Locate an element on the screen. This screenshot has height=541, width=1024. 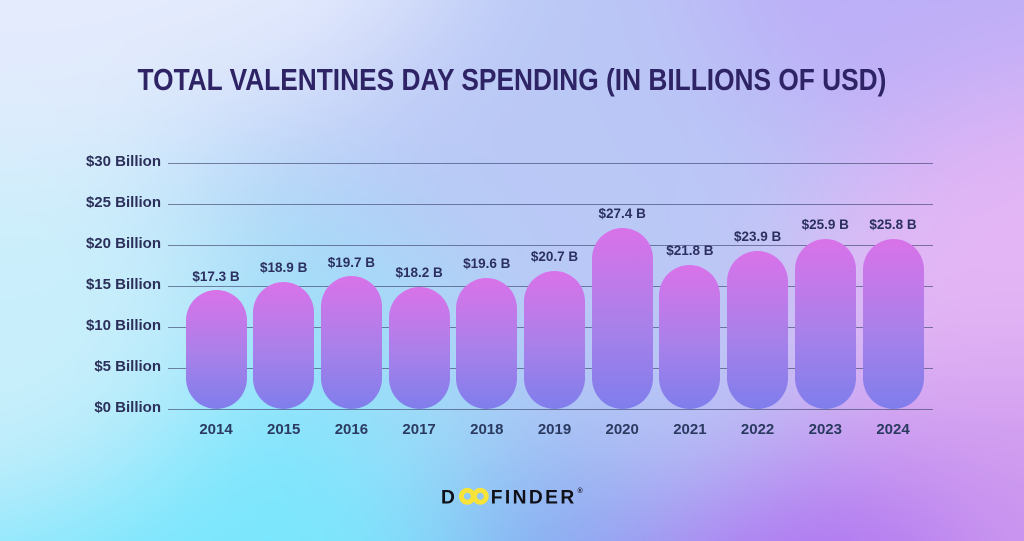
svg-text: FINDER is located at coordinates (534, 497).